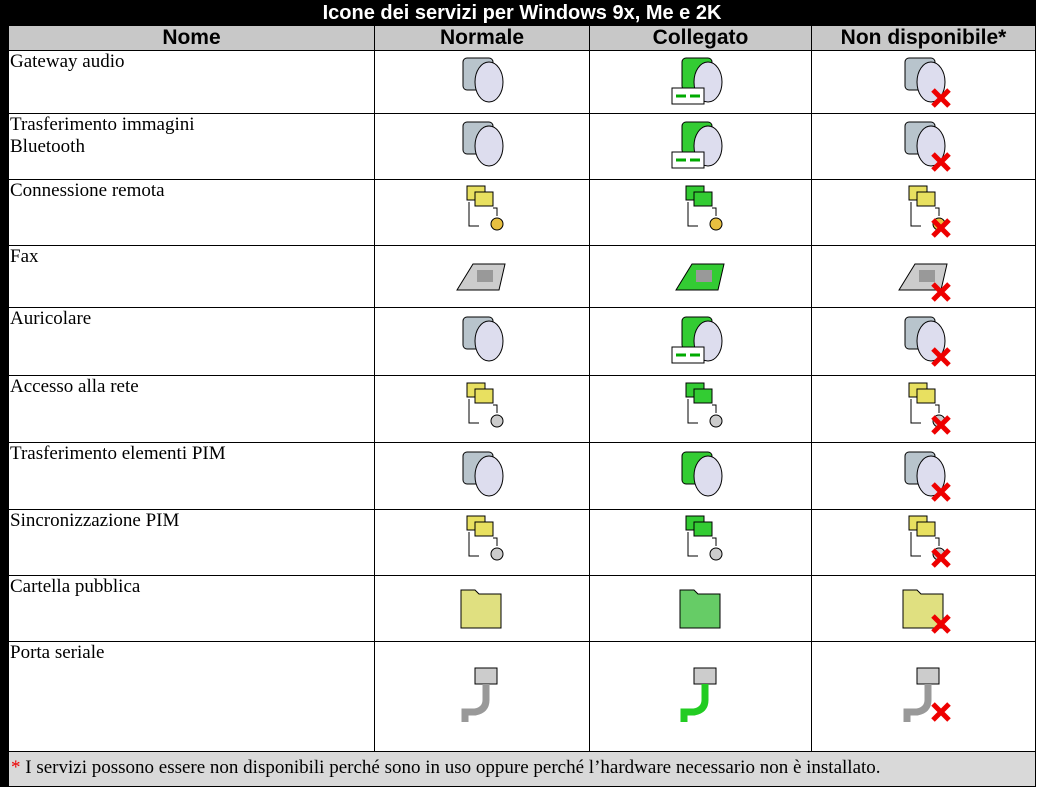  I want to click on column-header: Nome, so click(191, 38).